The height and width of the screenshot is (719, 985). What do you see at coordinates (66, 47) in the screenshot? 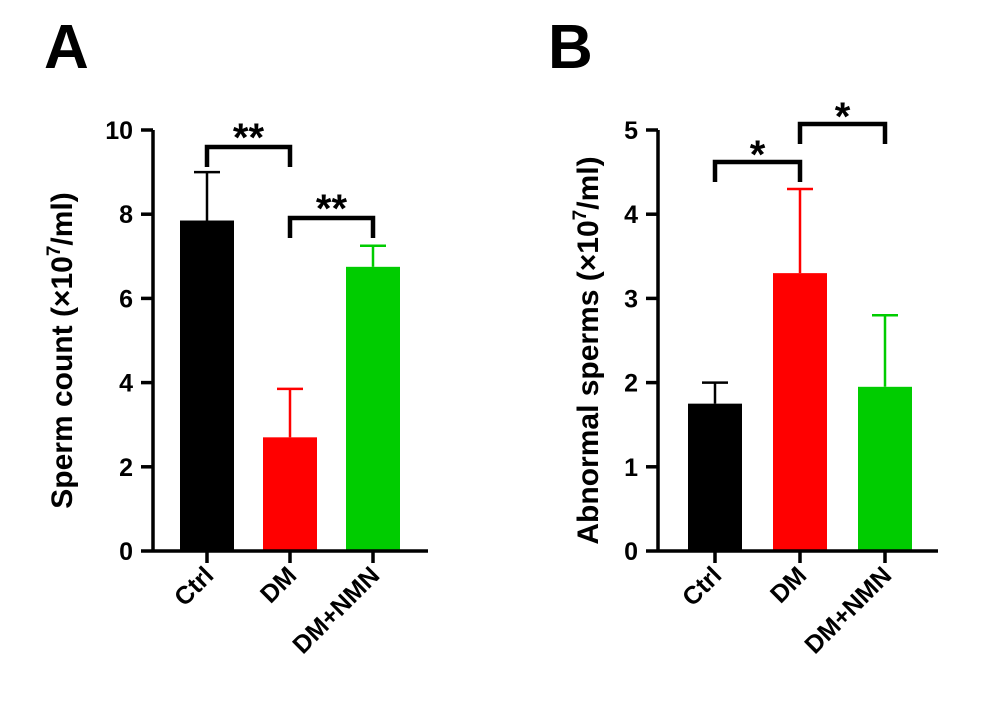
I see `panel-letter: A` at bounding box center [66, 47].